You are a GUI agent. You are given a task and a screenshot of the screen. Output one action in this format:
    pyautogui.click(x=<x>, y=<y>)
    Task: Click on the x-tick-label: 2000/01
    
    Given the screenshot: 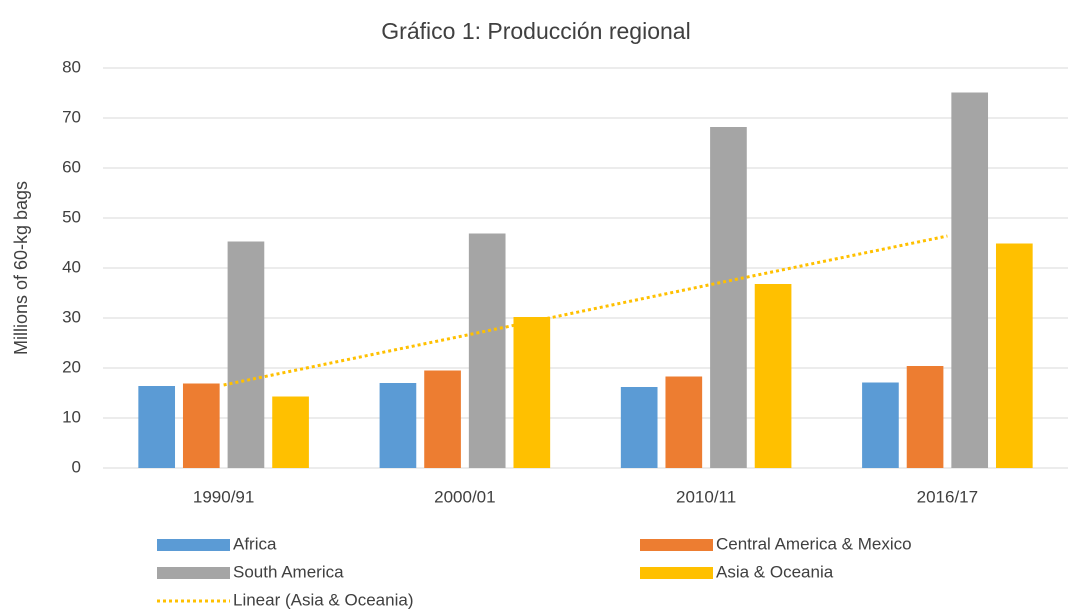 What is the action you would take?
    pyautogui.click(x=464, y=496)
    